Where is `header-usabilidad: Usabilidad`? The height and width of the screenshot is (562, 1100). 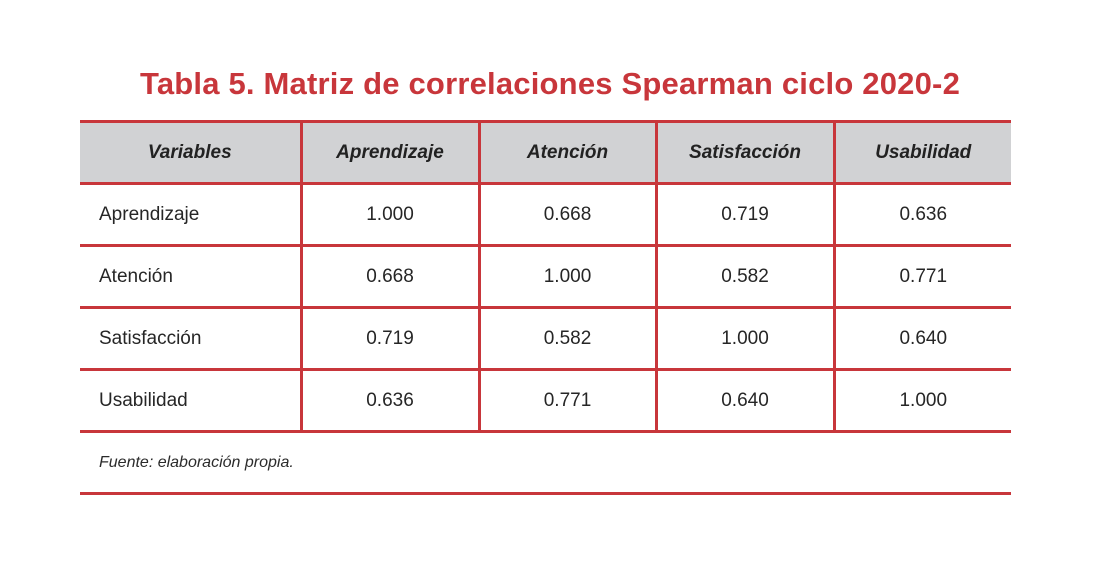 header-usabilidad: Usabilidad is located at coordinates (921, 152).